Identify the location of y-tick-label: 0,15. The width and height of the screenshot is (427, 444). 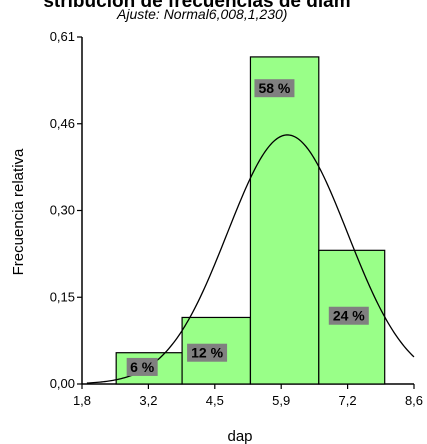
(62, 296).